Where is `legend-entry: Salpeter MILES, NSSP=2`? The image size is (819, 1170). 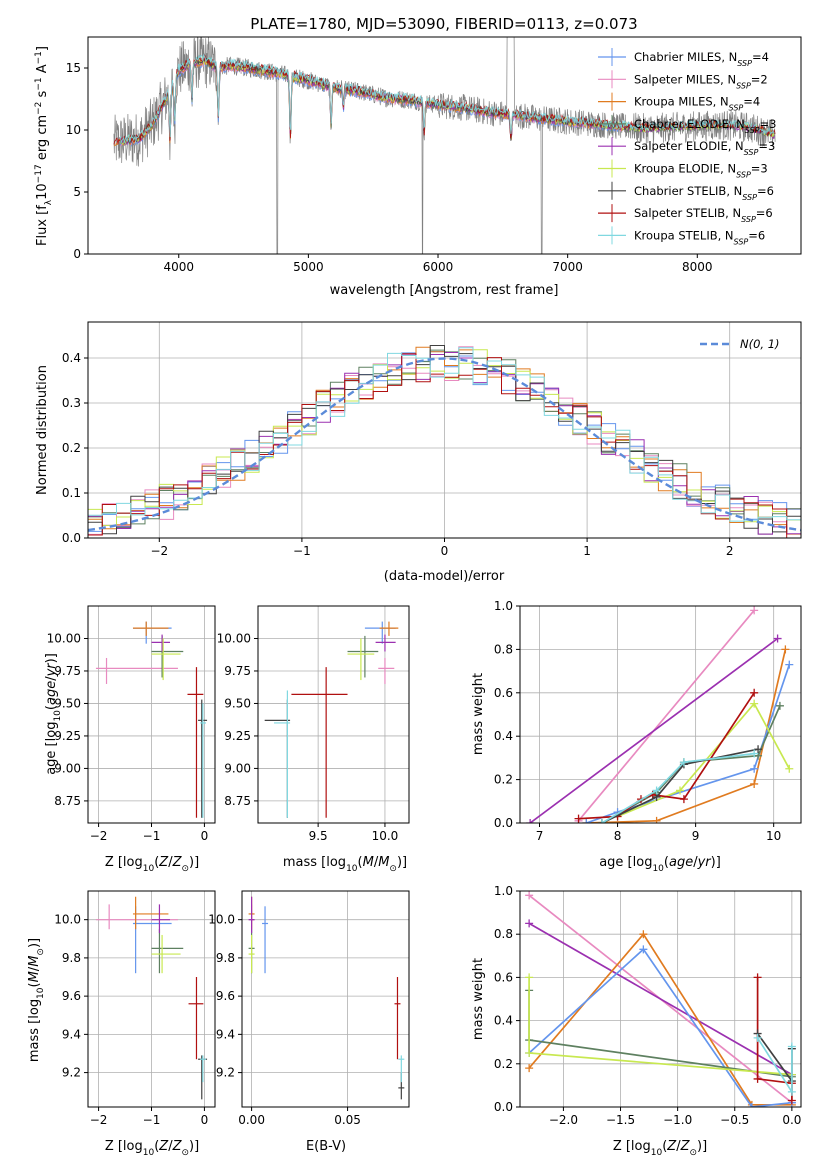 legend-entry: Salpeter MILES, NSSP=2 is located at coordinates (701, 81).